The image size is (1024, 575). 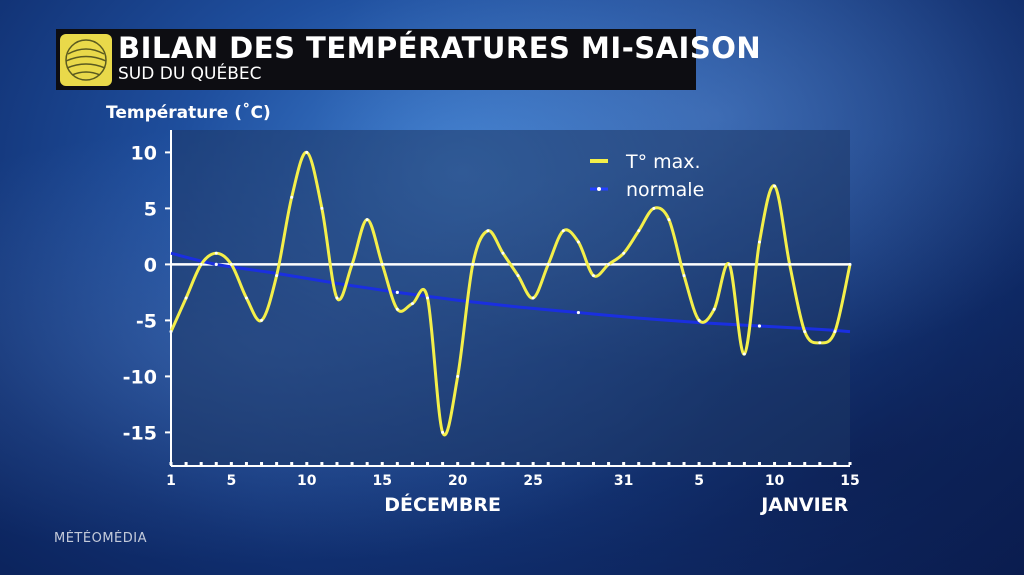 What do you see at coordinates (100, 538) in the screenshot?
I see `brand-footer: MÉTÉOMÉDIA` at bounding box center [100, 538].